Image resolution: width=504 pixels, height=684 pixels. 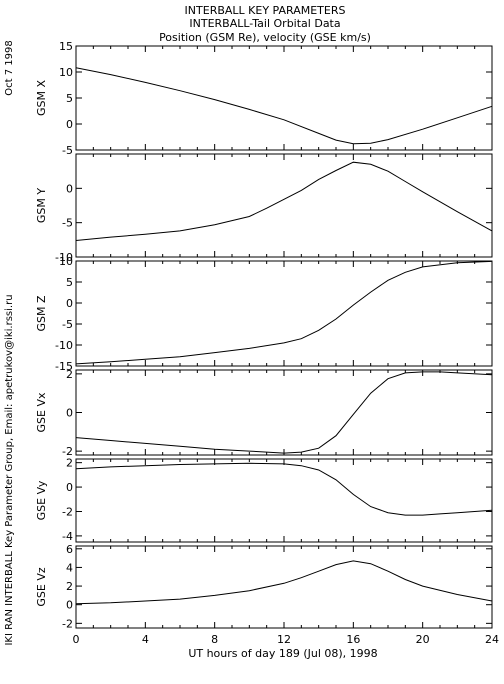 What do you see at coordinates (41, 98) in the screenshot?
I see `y-axis-label: GSM X` at bounding box center [41, 98].